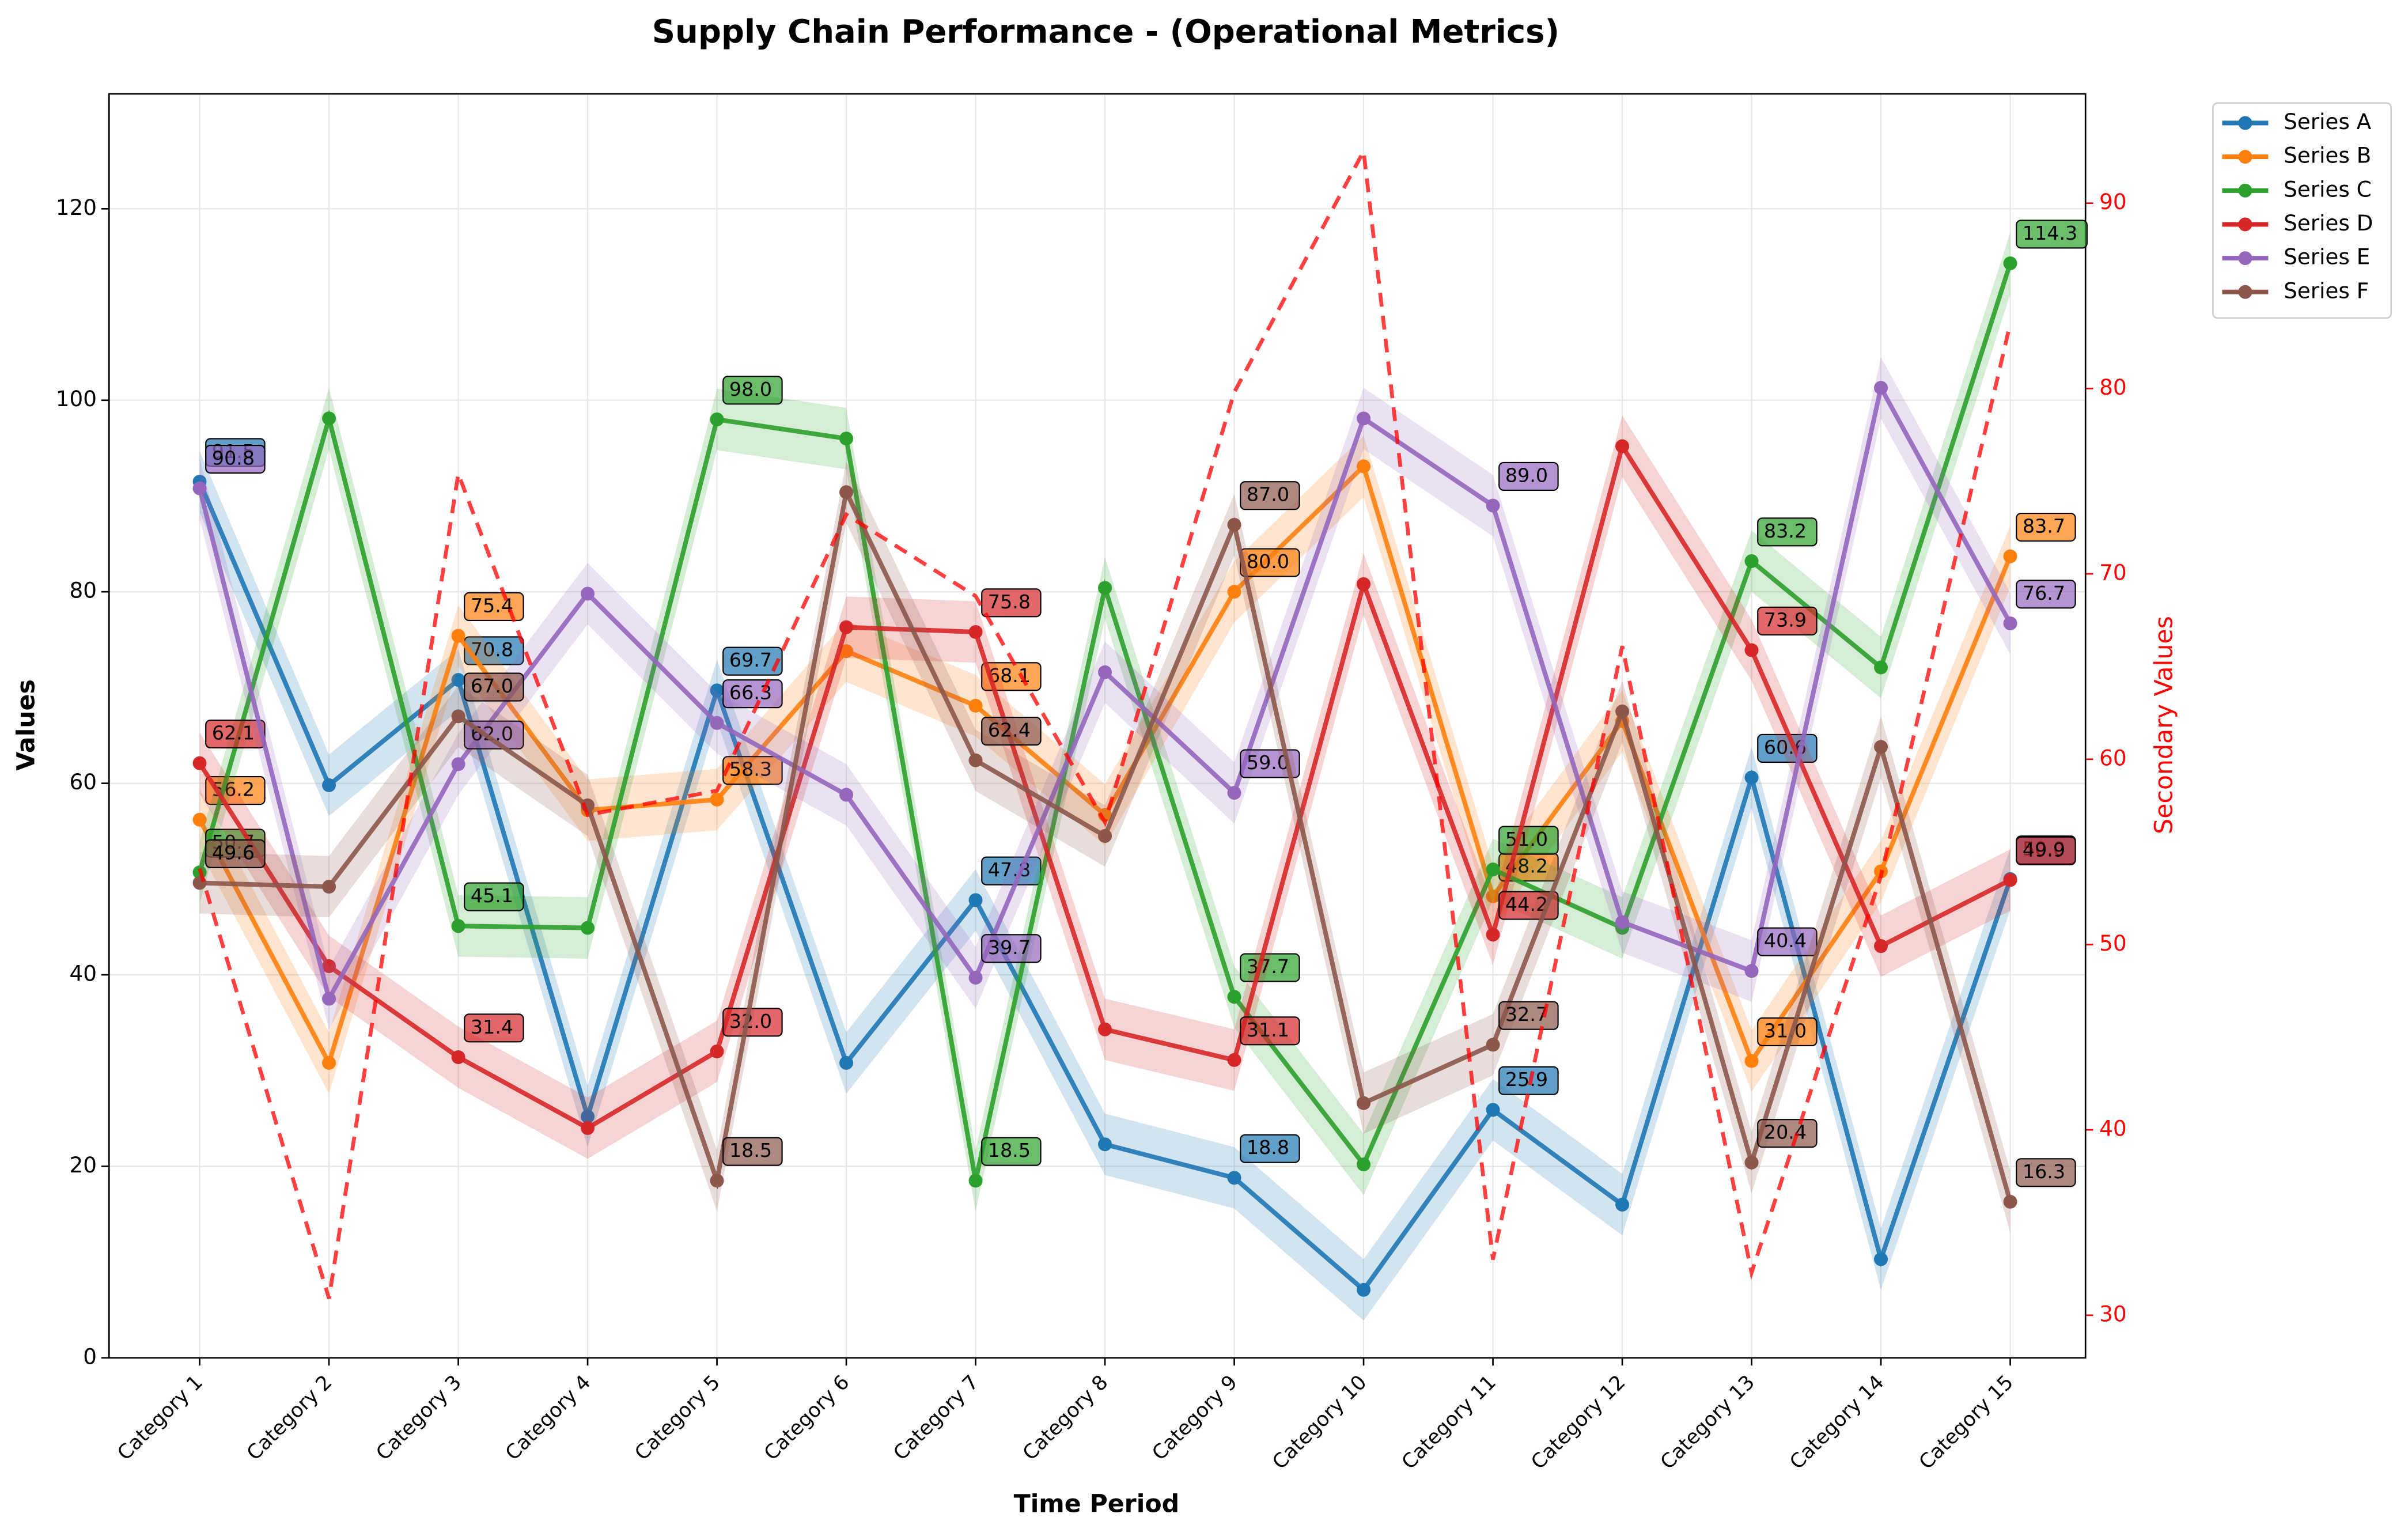 The width and height of the screenshot is (2408, 1540). I want to click on value-label: 76.7, so click(2044, 593).